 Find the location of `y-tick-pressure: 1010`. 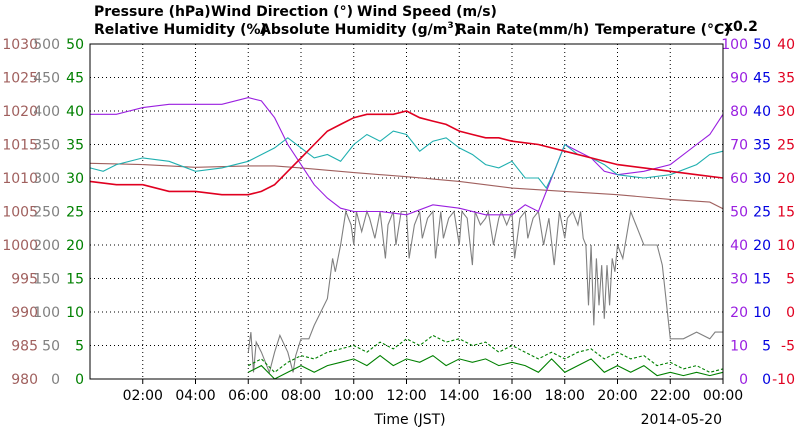

y-tick-pressure: 1010 is located at coordinates (20, 179).